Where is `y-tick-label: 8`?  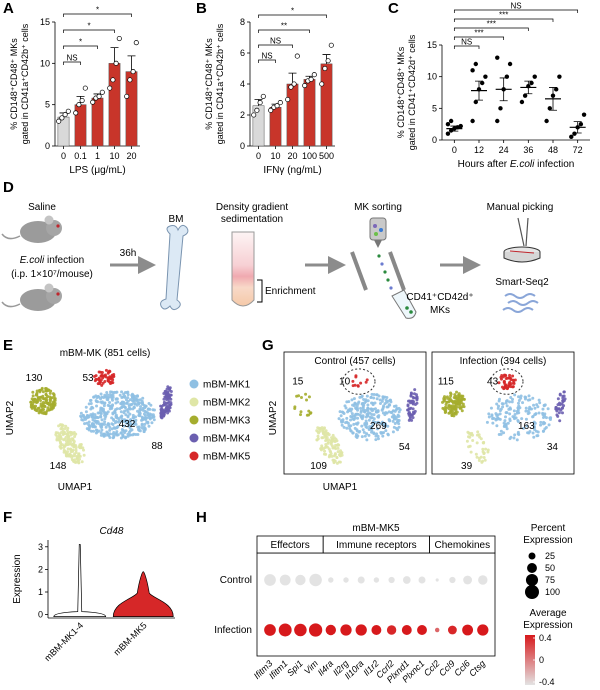
y-tick-label: 8 is located at coordinates (242, 22).